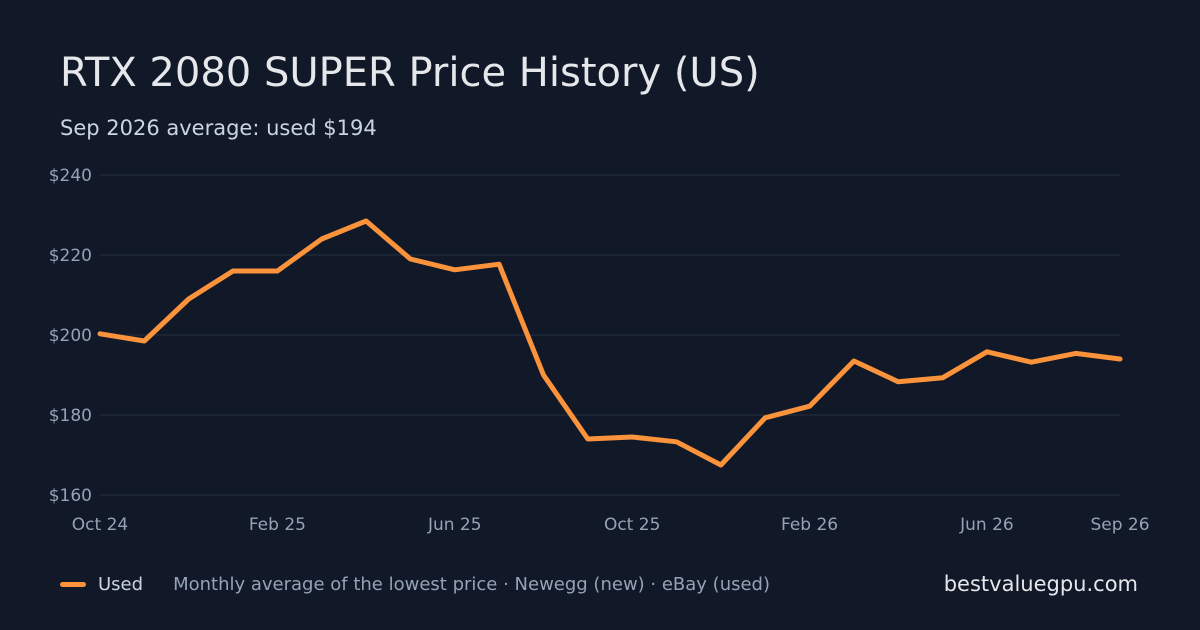  I want to click on x-tick-label: Sep 26, so click(1119, 525).